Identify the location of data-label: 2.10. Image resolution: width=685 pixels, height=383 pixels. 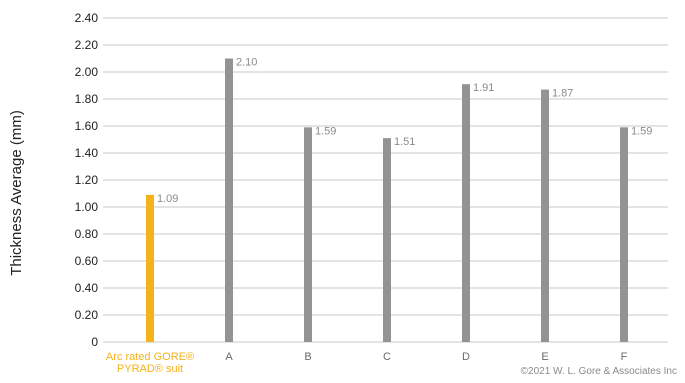
(246, 63).